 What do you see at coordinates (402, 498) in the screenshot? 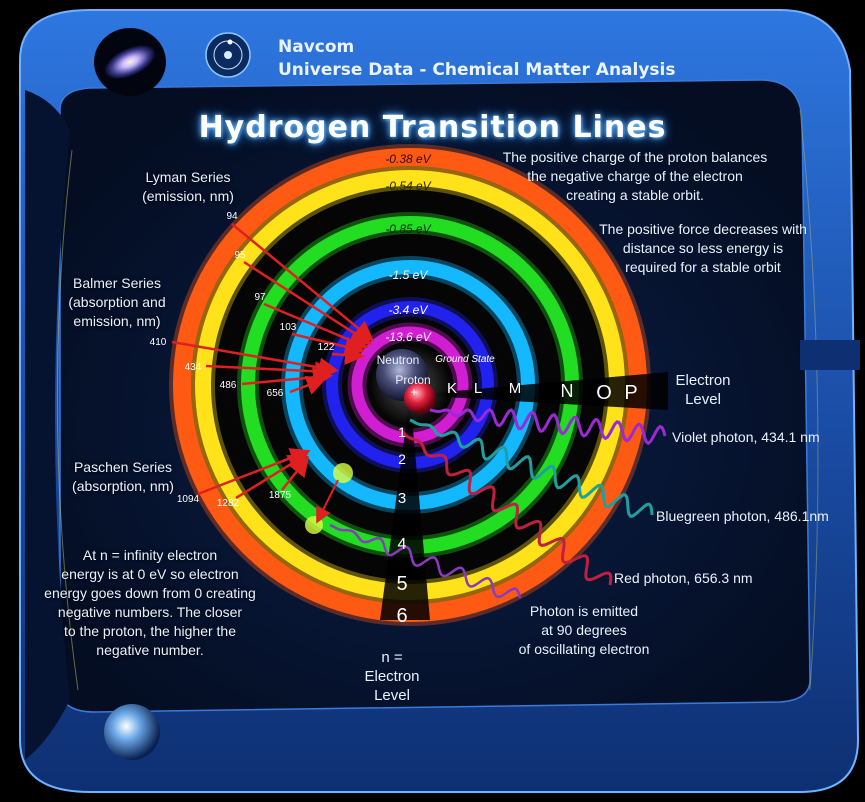
I see `n-level-label: 3` at bounding box center [402, 498].